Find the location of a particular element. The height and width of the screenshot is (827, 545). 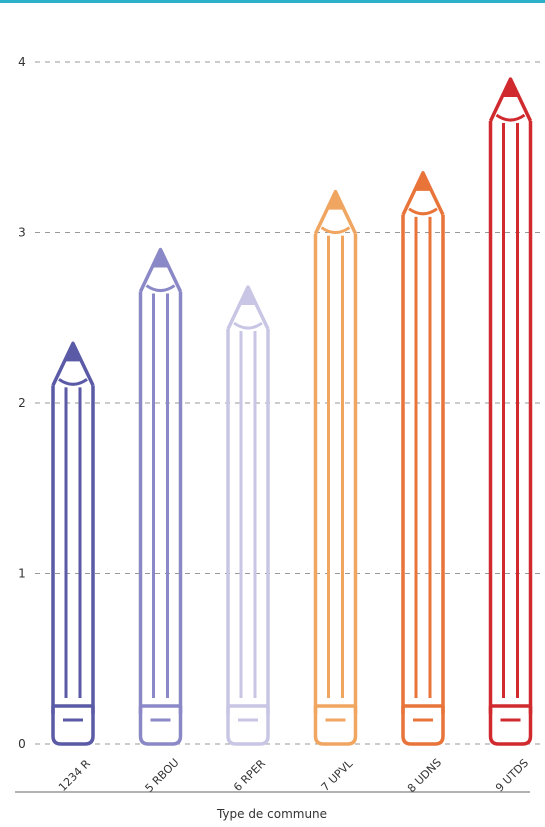

x-category-label: 6 RPER is located at coordinates (249, 775).